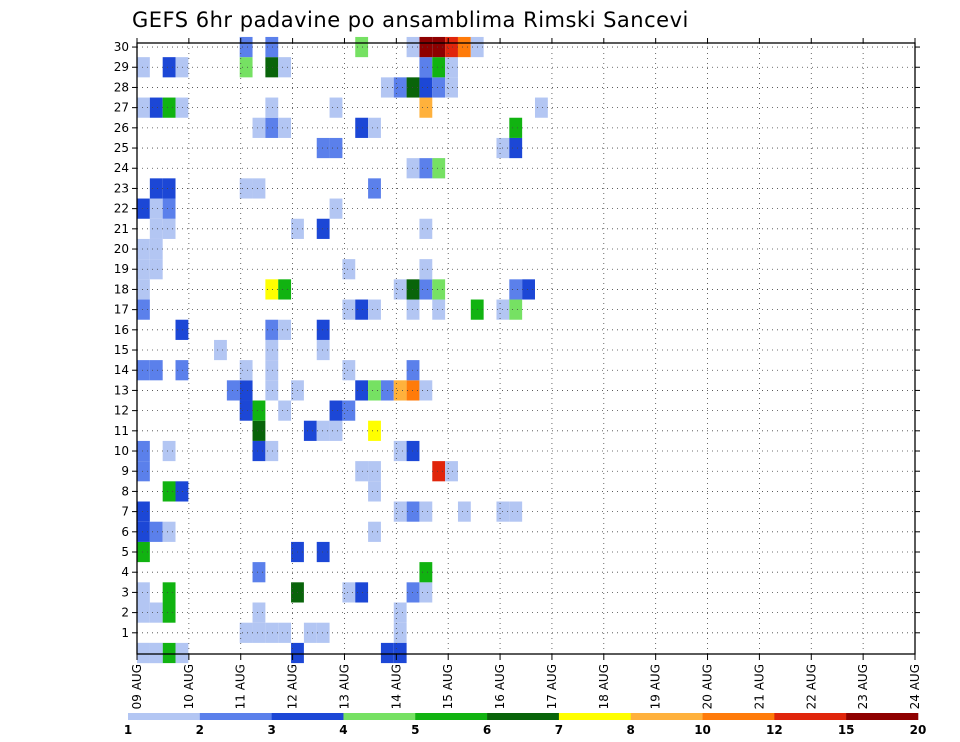  I want to click on colorbar-label: 2, so click(200, 730).